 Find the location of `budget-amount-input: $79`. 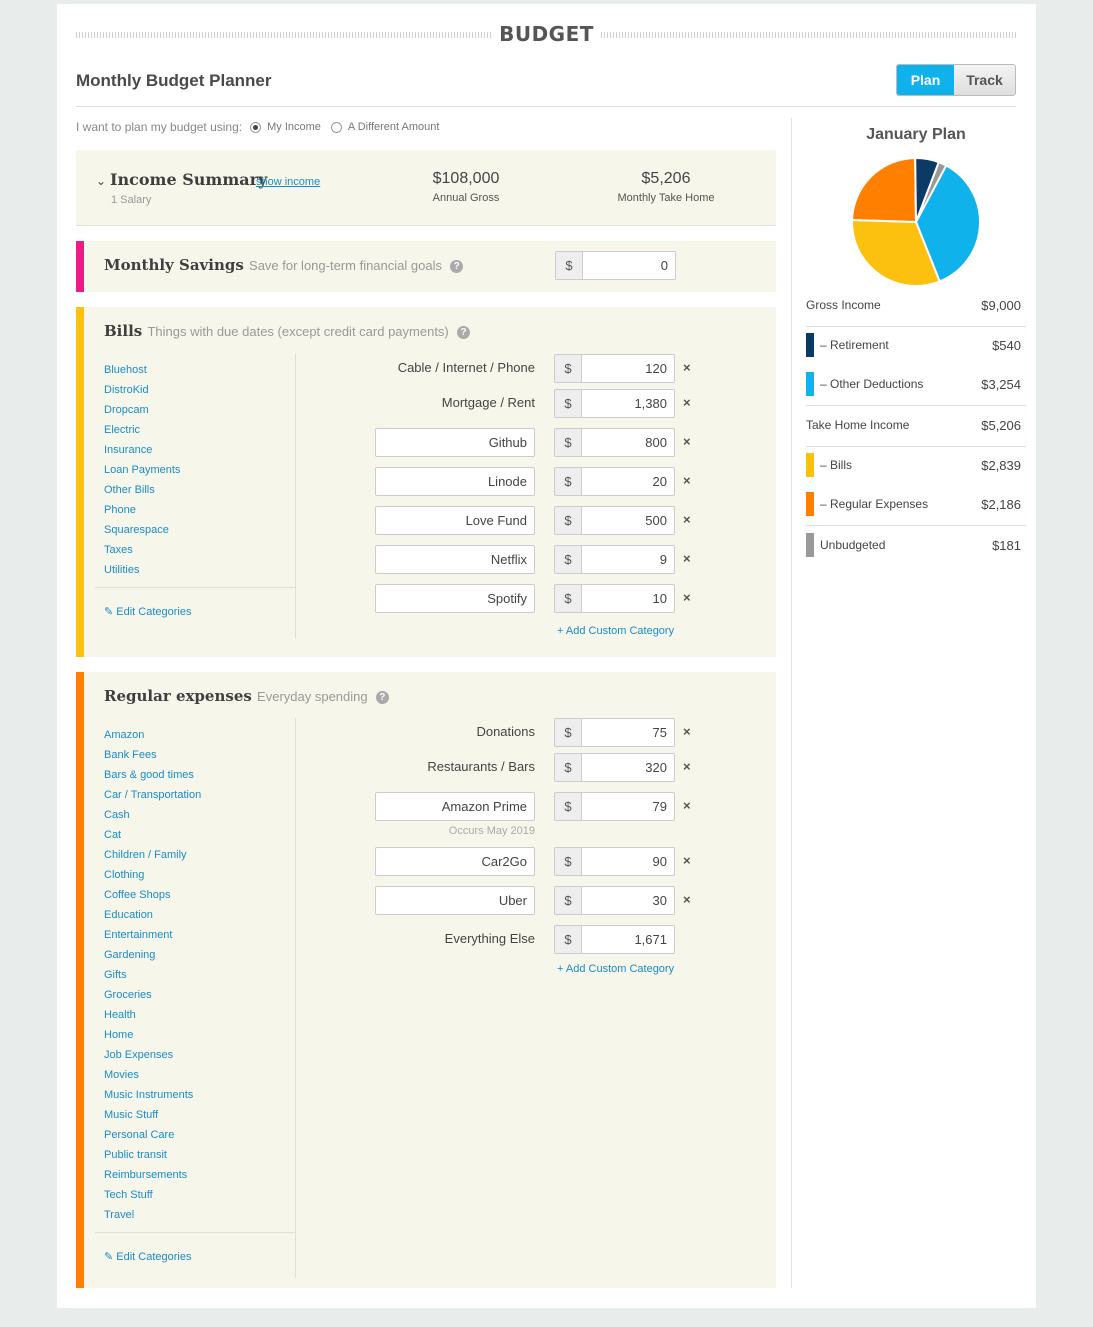

budget-amount-input: $79 is located at coordinates (614, 806).